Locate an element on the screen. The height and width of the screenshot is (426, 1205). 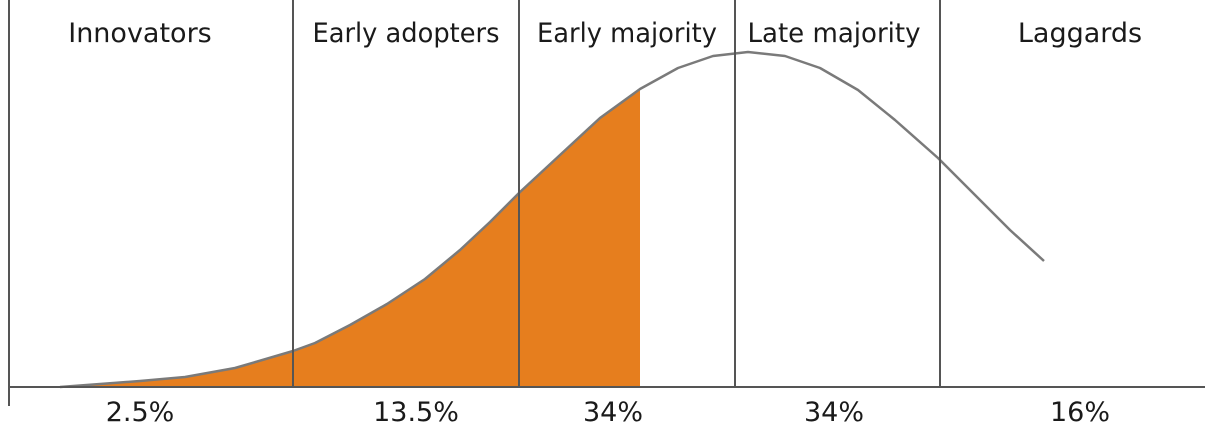
share-early-majority: 34% is located at coordinates (613, 411).